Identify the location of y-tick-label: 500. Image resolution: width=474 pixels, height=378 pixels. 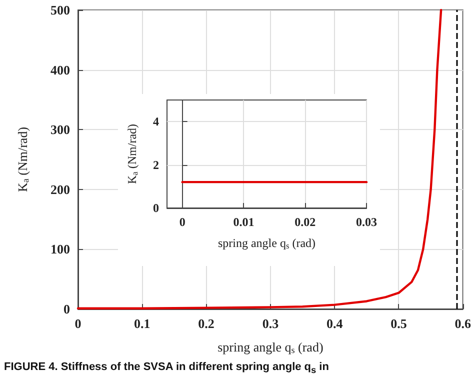
(60, 10).